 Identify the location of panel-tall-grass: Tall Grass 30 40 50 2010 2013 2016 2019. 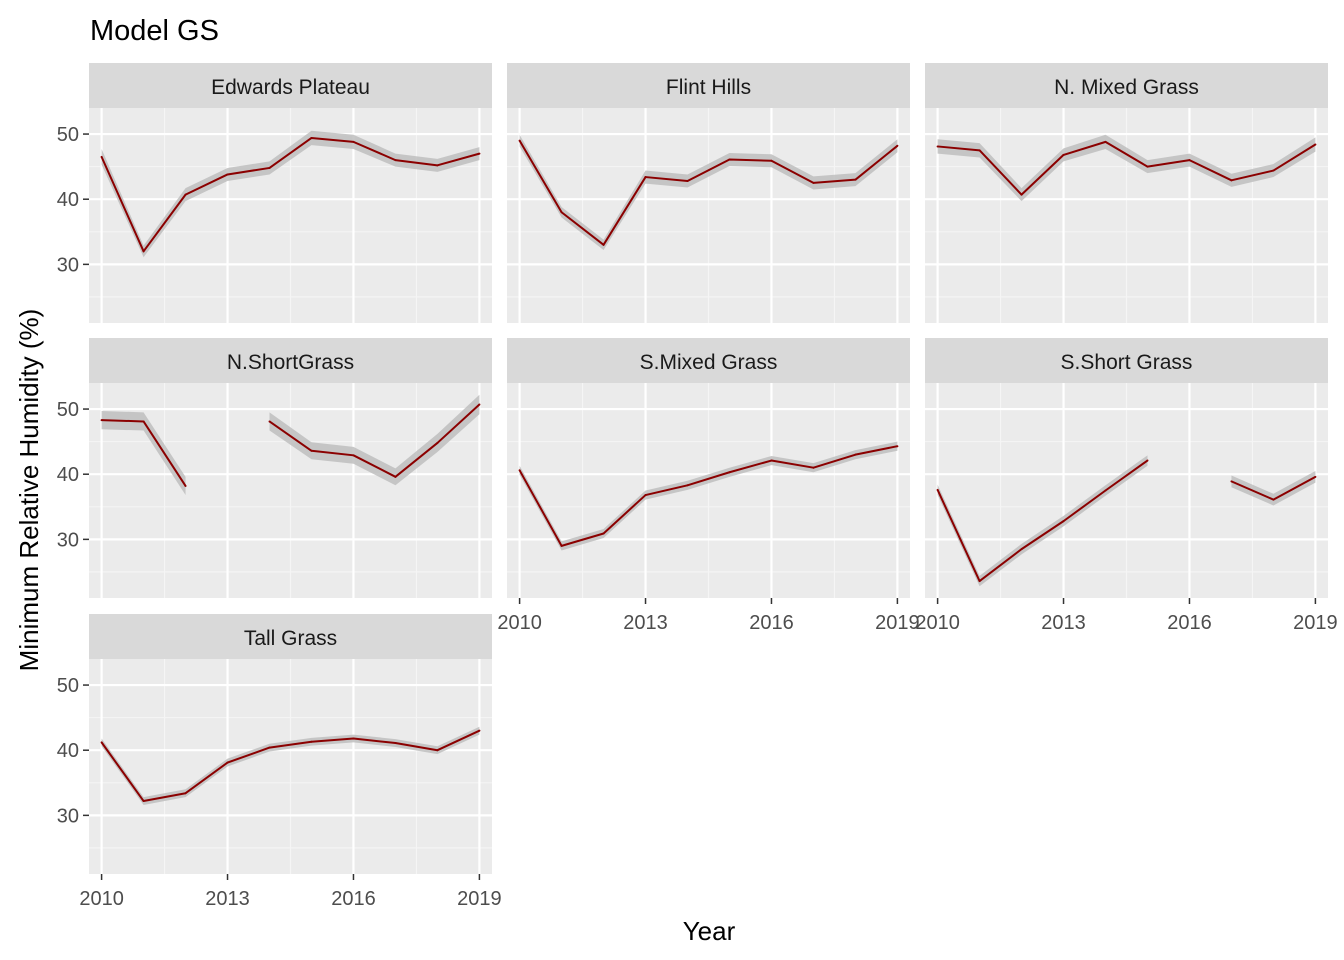
(279, 762).